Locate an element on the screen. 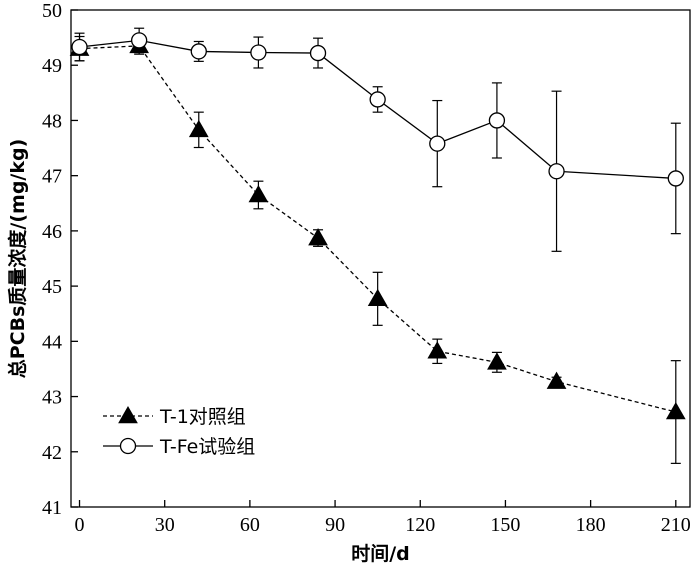  x-tick-label: 0 is located at coordinates (80, 525).